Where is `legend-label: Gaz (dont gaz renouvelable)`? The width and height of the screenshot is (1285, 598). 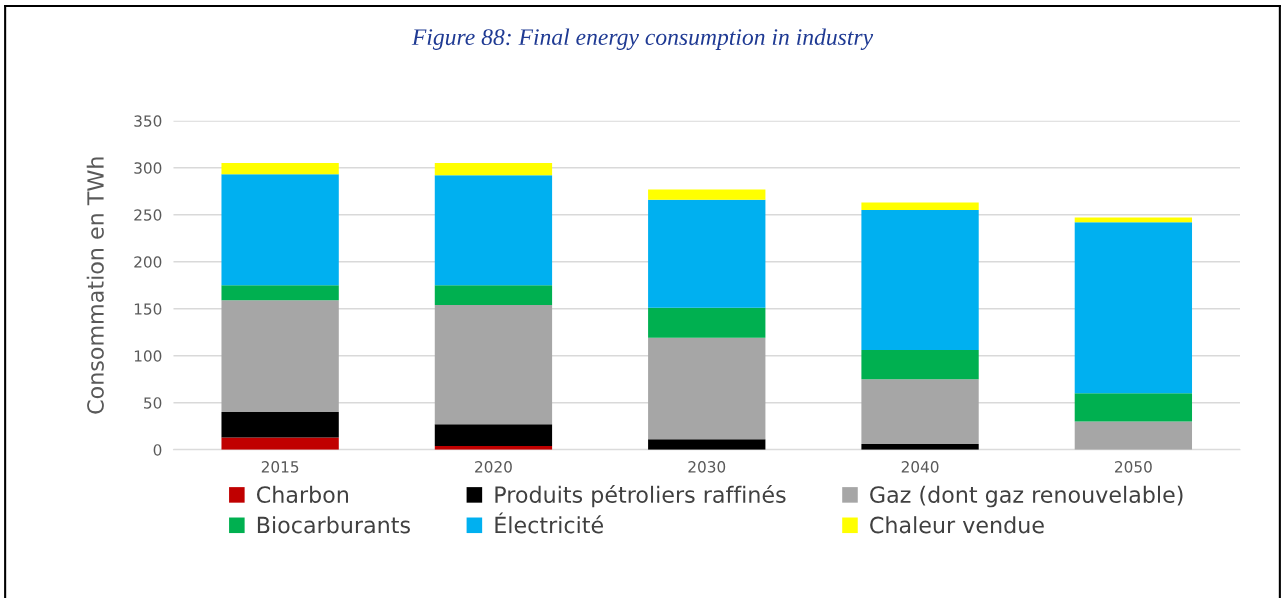 legend-label: Gaz (dont gaz renouvelable) is located at coordinates (1026, 496).